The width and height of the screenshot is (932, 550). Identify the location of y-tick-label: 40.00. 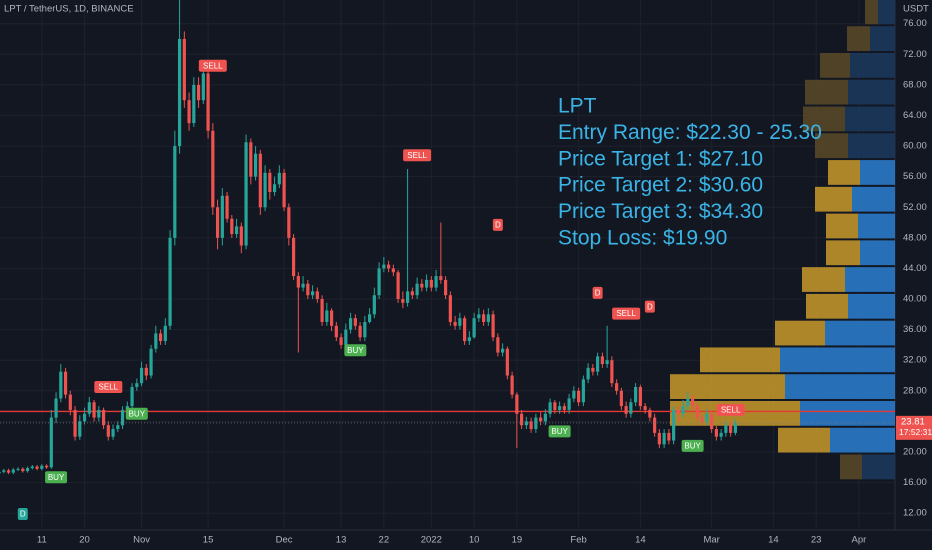
(915, 299).